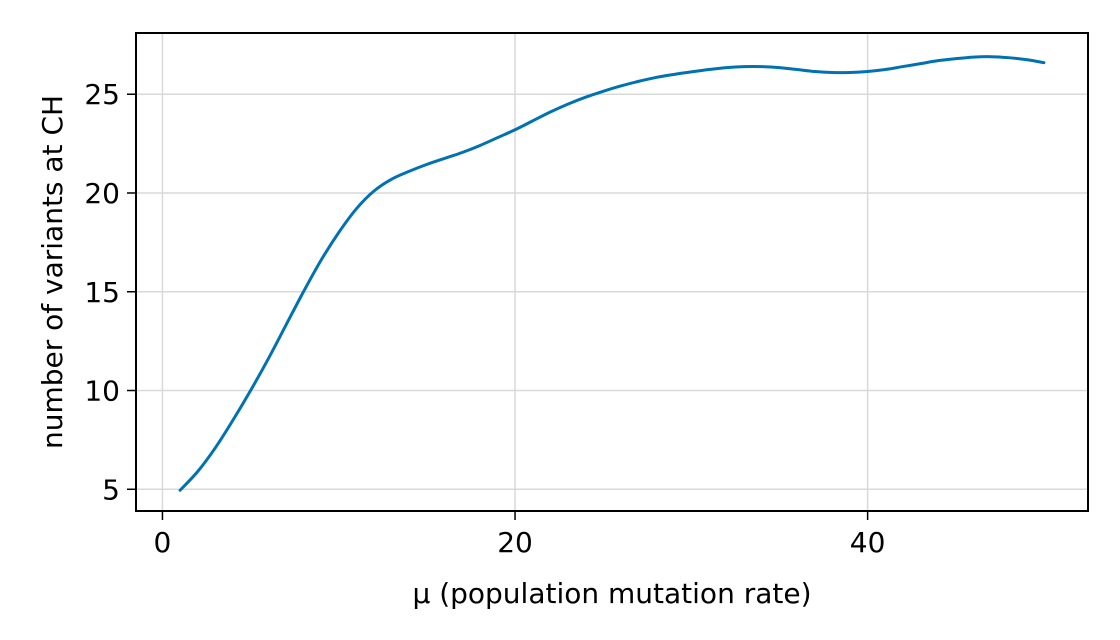 Image resolution: width=1120 pixels, height=640 pixels. Describe the element at coordinates (102, 391) in the screenshot. I see `y-tick-label: 10` at that location.